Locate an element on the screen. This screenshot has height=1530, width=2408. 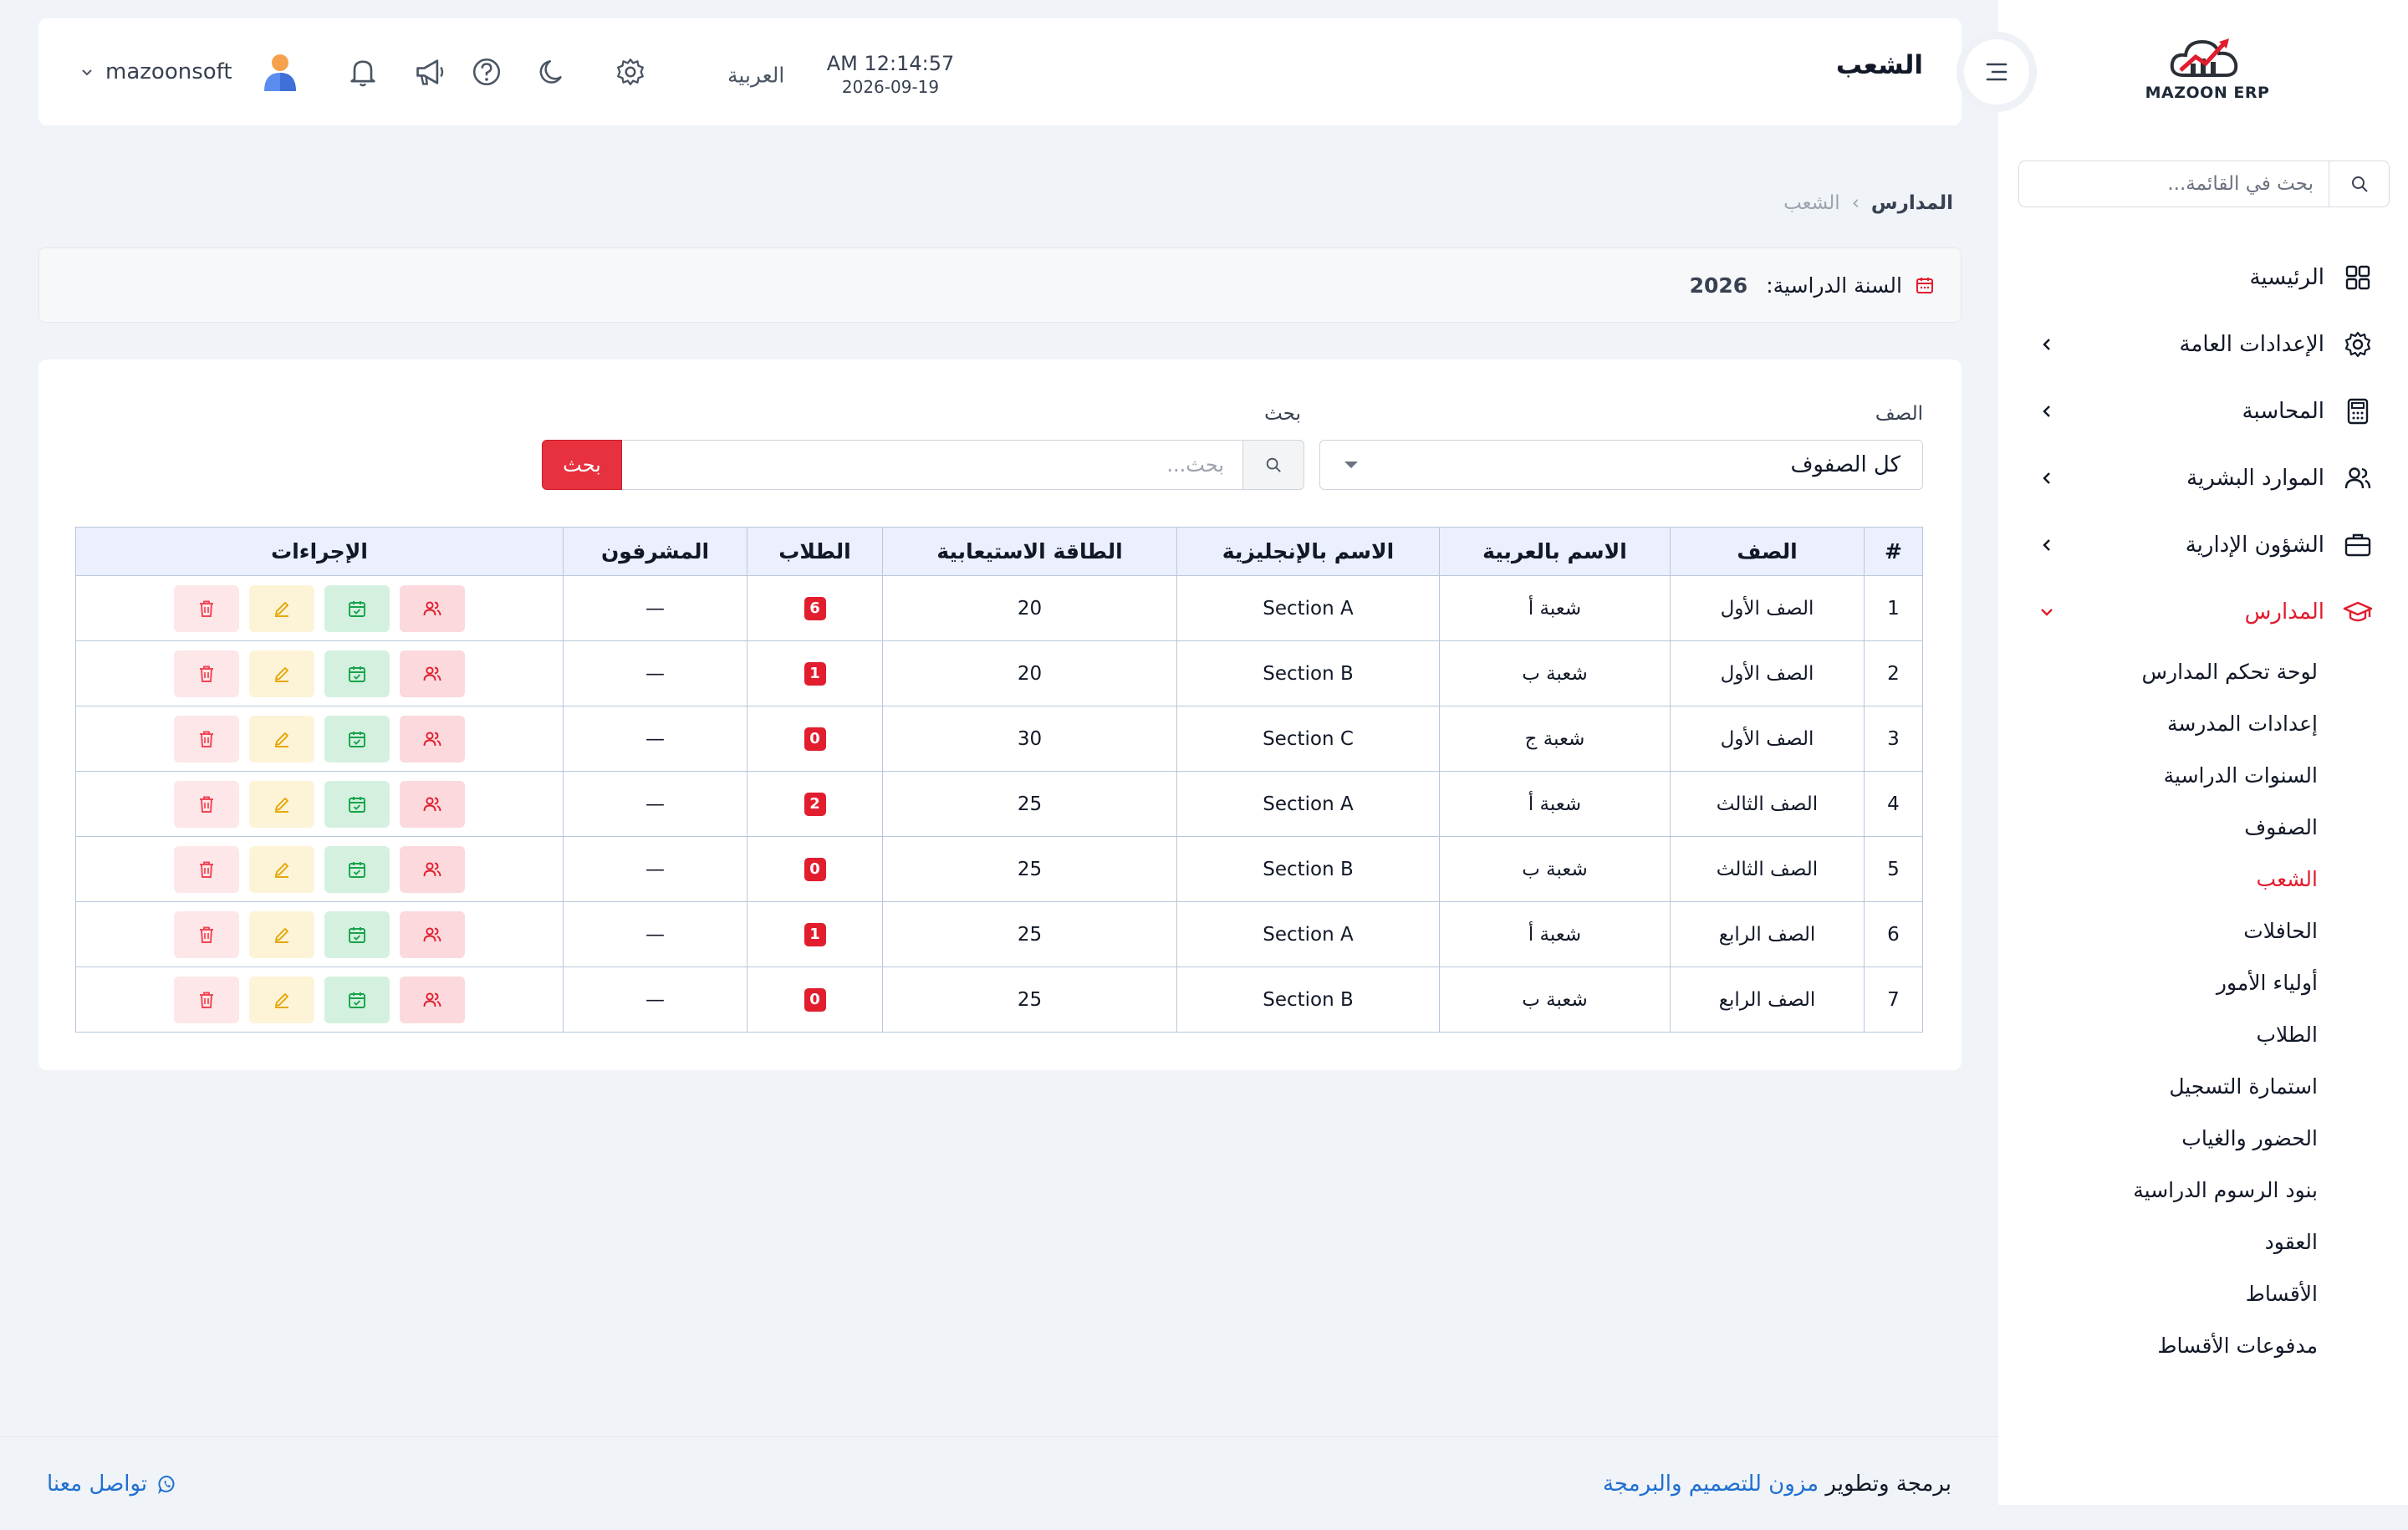
submenu-students: الطلاب is located at coordinates (2287, 1034).